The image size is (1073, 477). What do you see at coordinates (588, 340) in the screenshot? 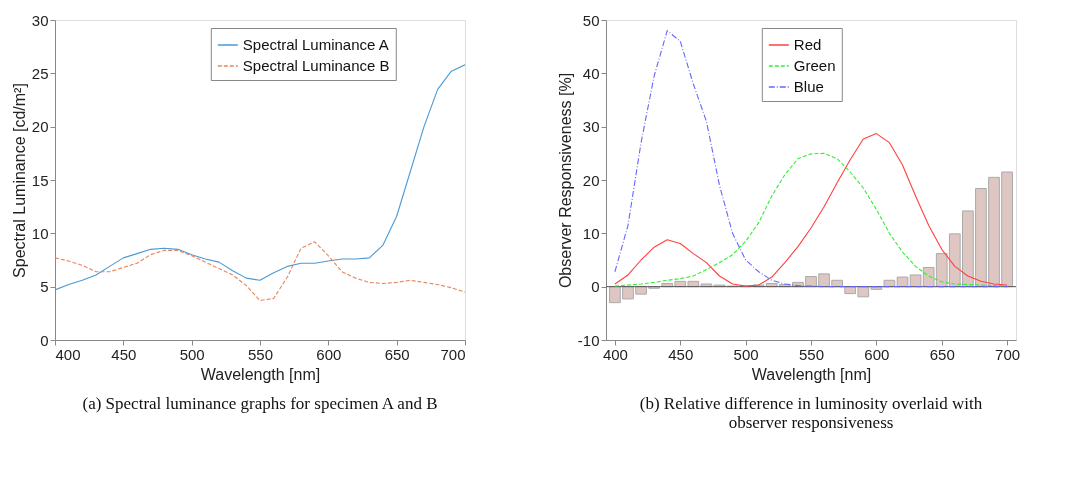
I see `y-tick-label: -10` at bounding box center [588, 340].